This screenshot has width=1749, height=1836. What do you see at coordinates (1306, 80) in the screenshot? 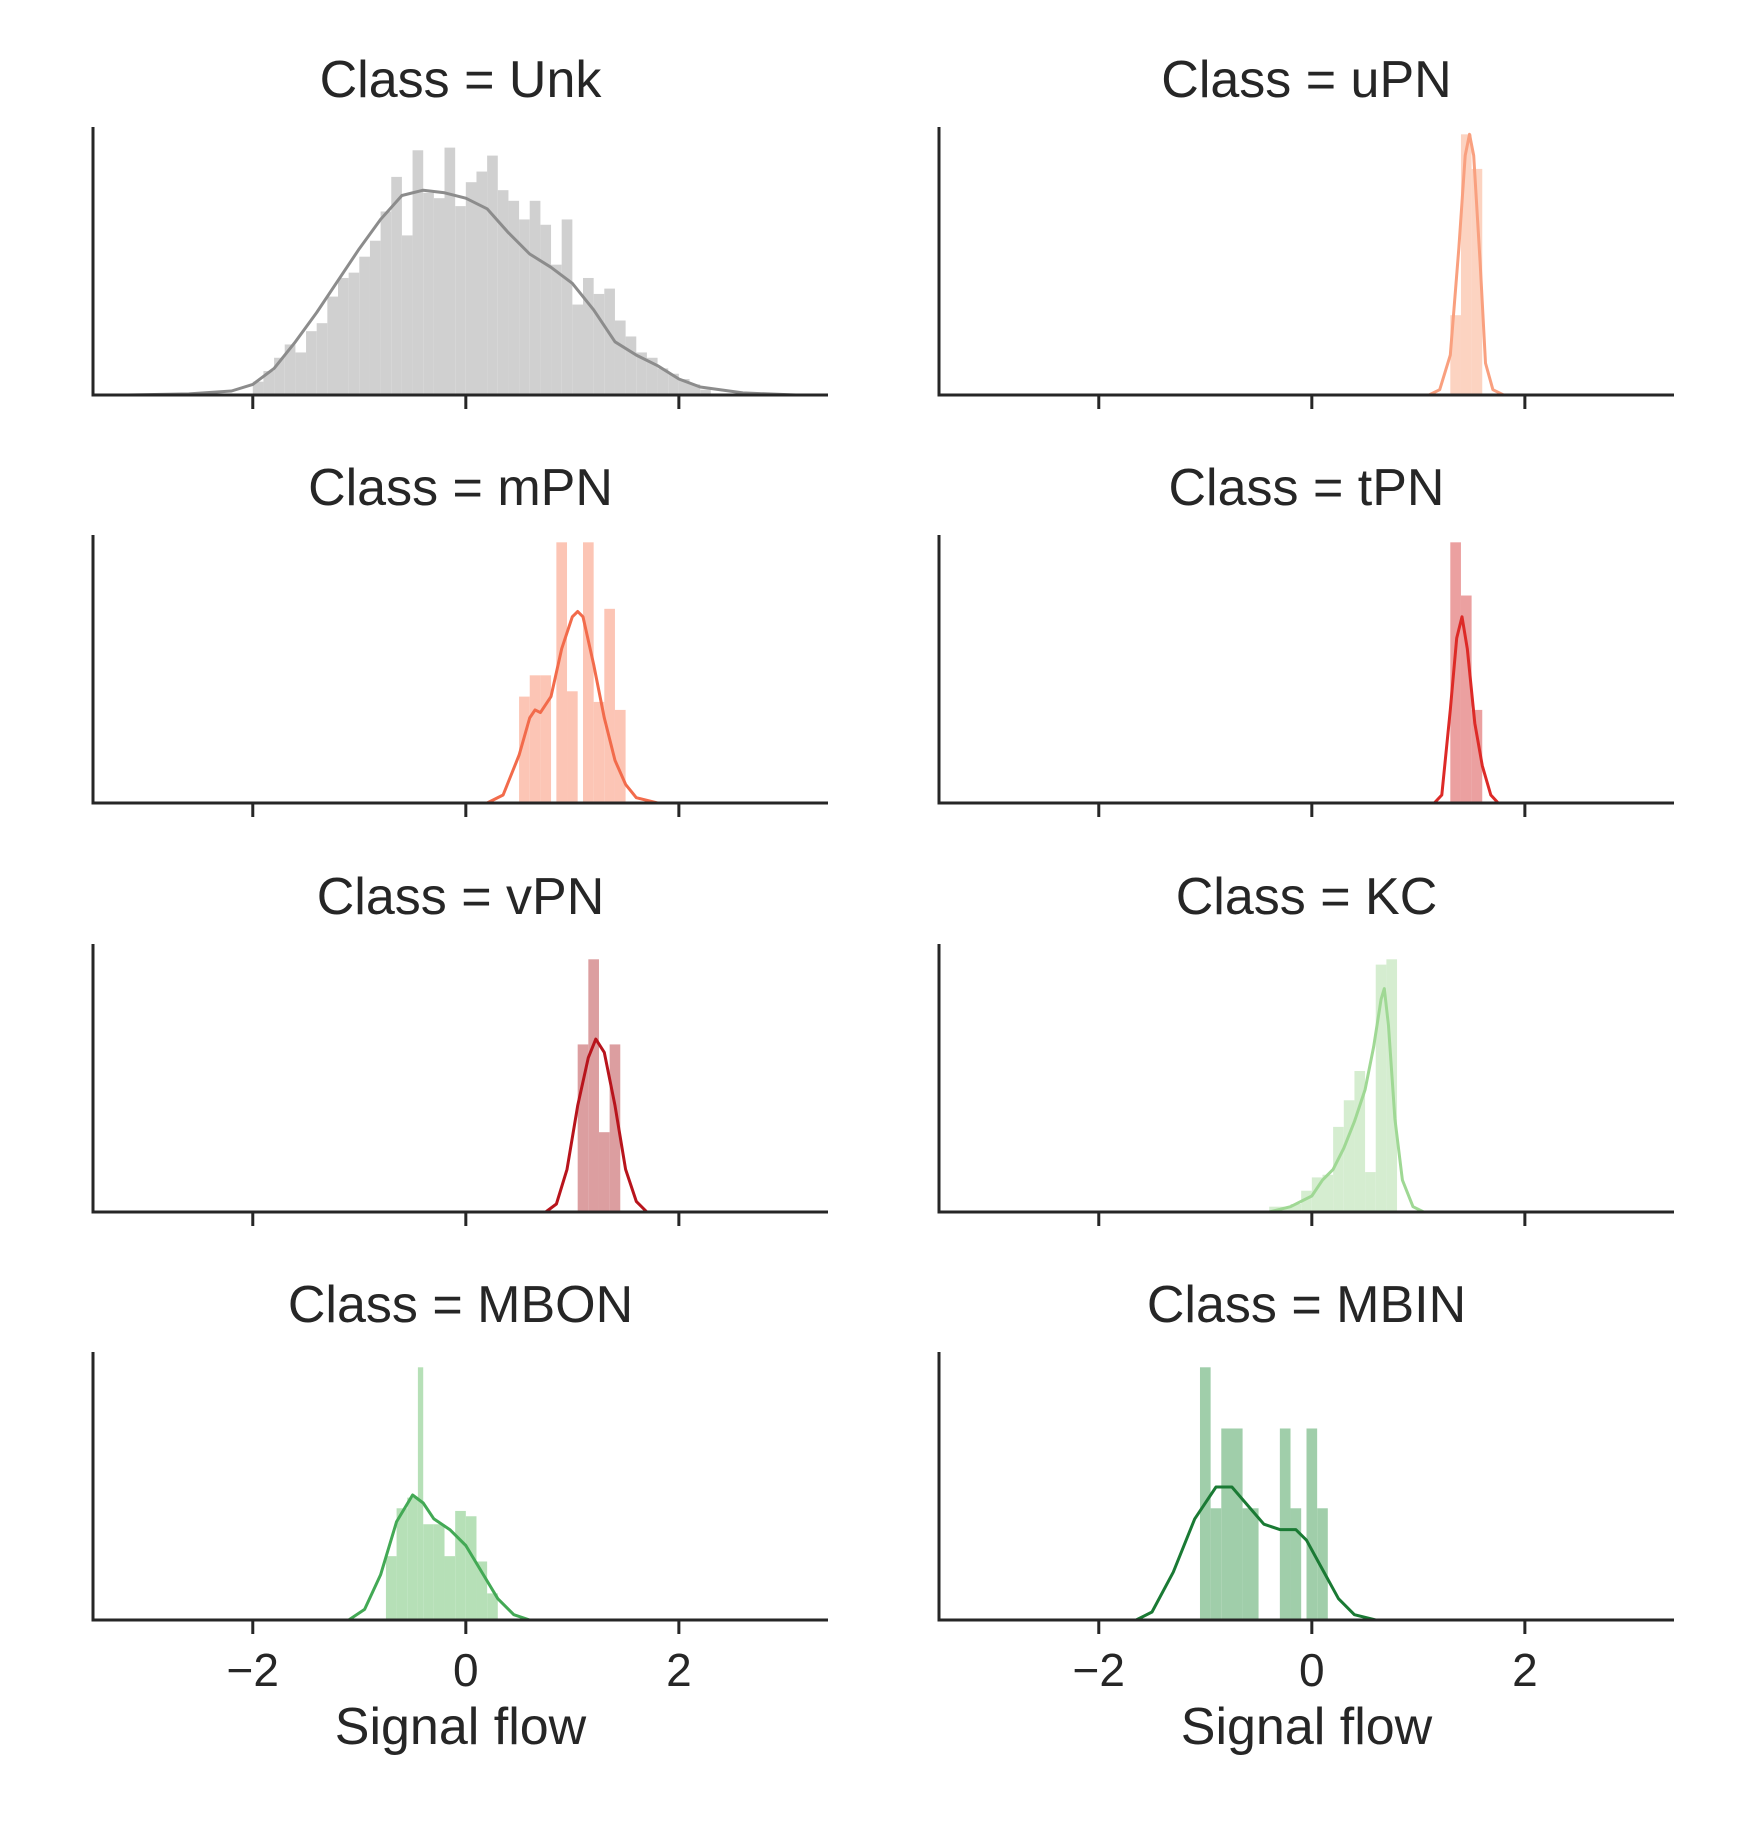
I see `panel-title: Class = uPN` at bounding box center [1306, 80].